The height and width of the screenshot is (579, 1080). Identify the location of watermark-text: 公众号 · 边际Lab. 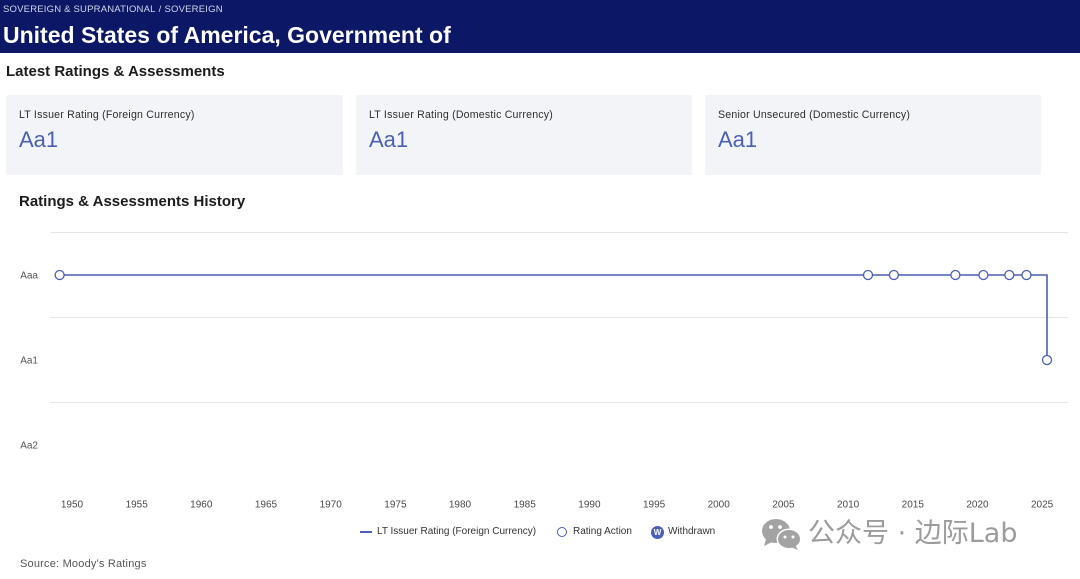
(913, 533).